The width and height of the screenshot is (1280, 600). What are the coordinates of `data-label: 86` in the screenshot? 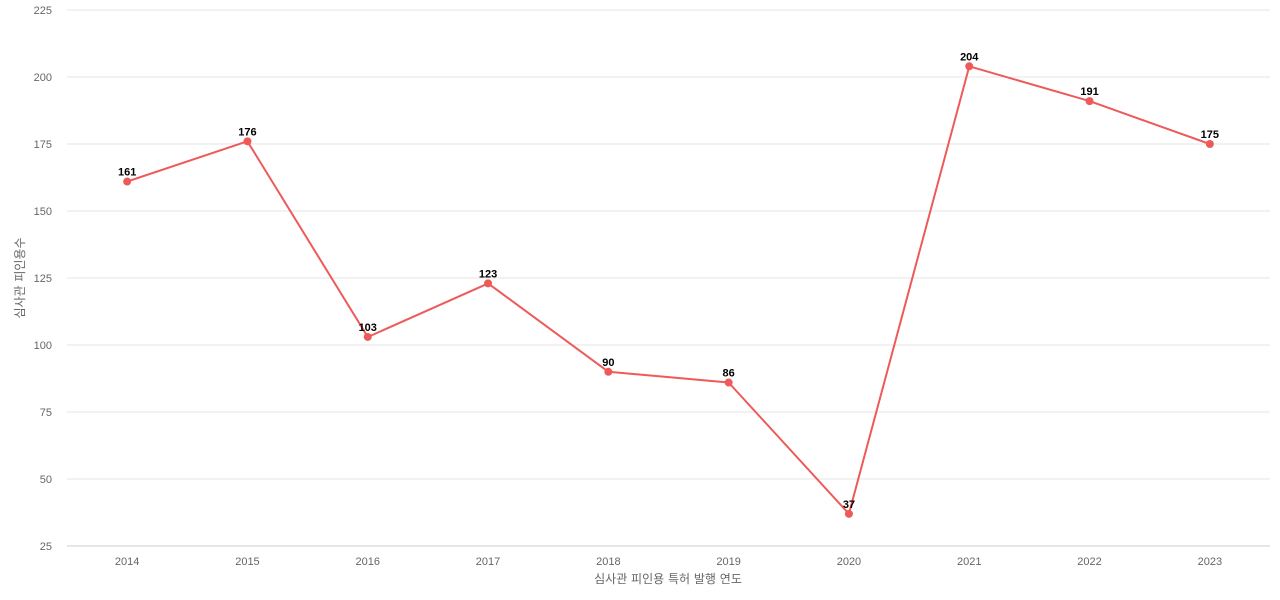 It's located at (729, 374).